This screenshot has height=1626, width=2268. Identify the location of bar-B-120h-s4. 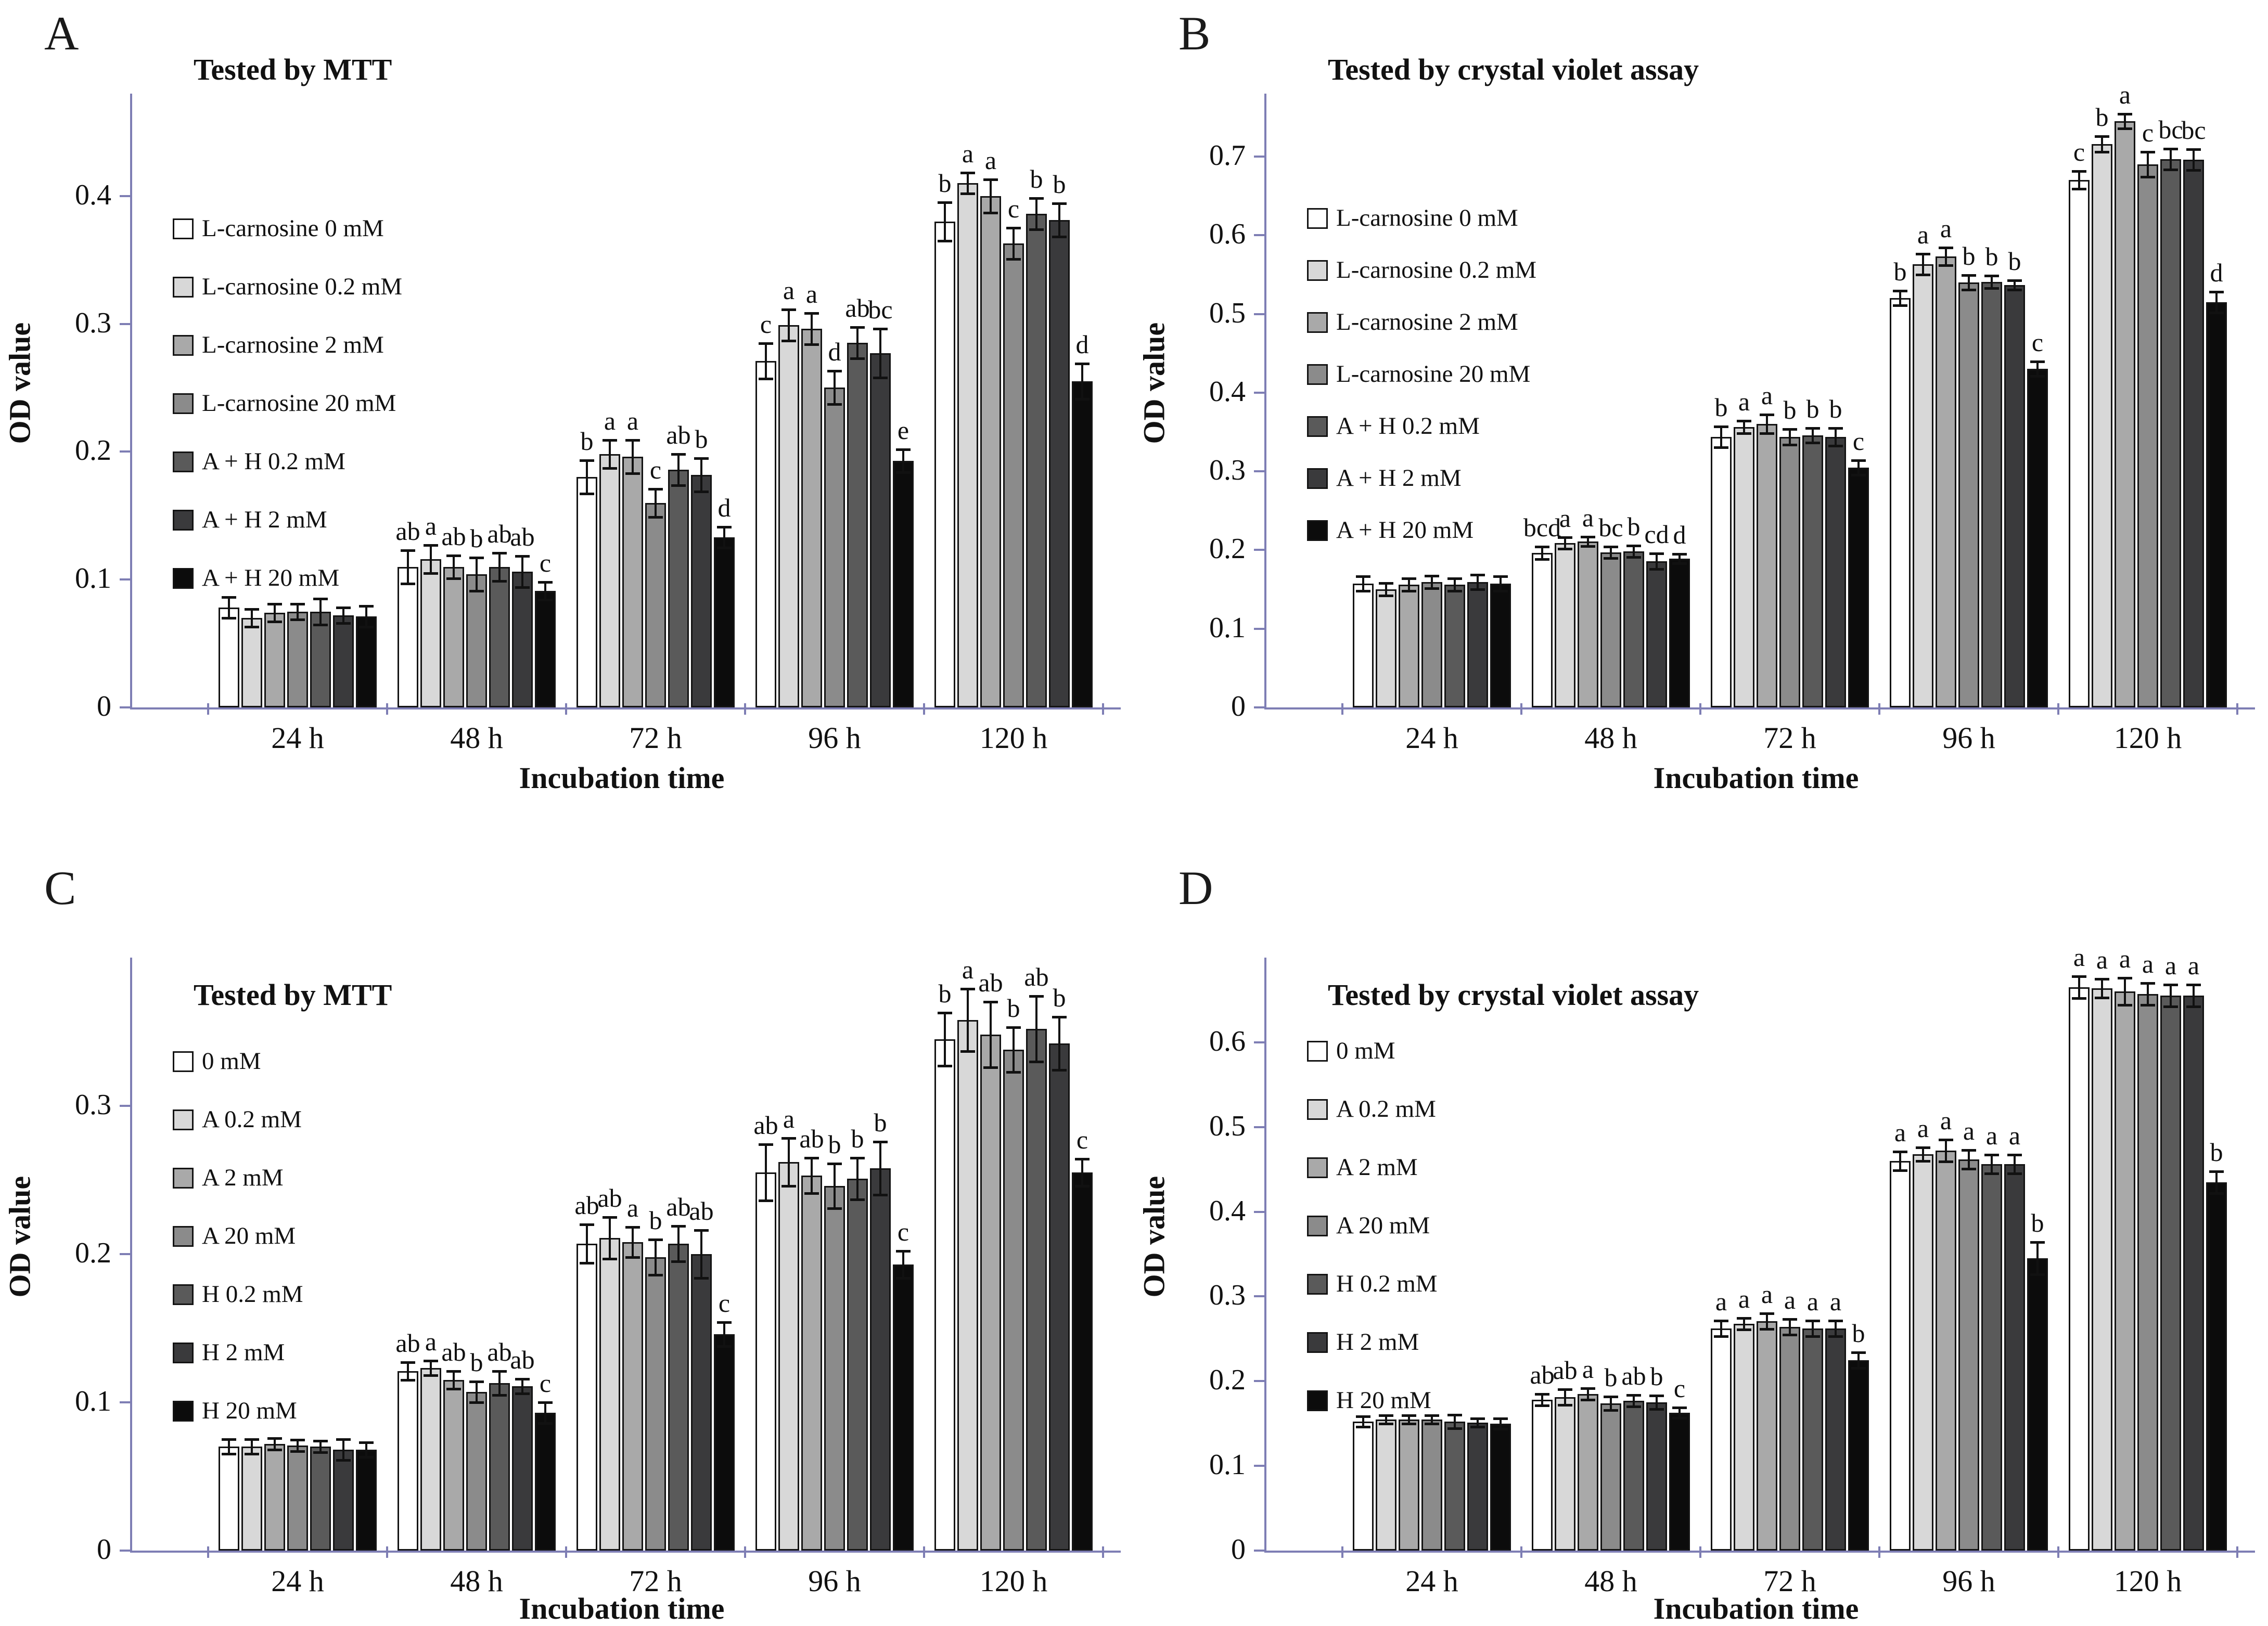
(2170, 433).